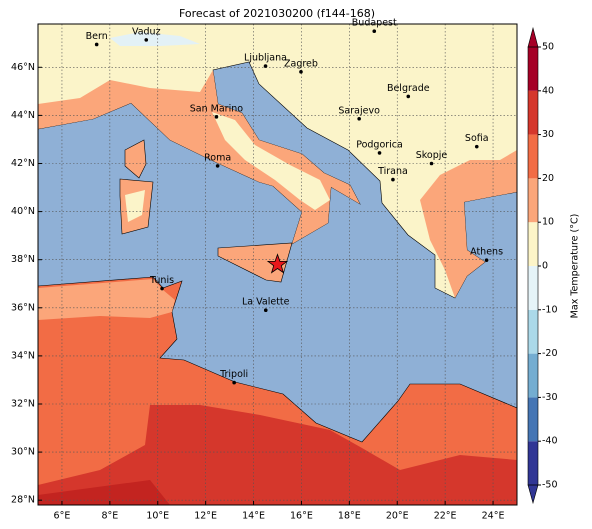  Describe the element at coordinates (104, 492) in the screenshot. I see `africa-hottest` at that location.